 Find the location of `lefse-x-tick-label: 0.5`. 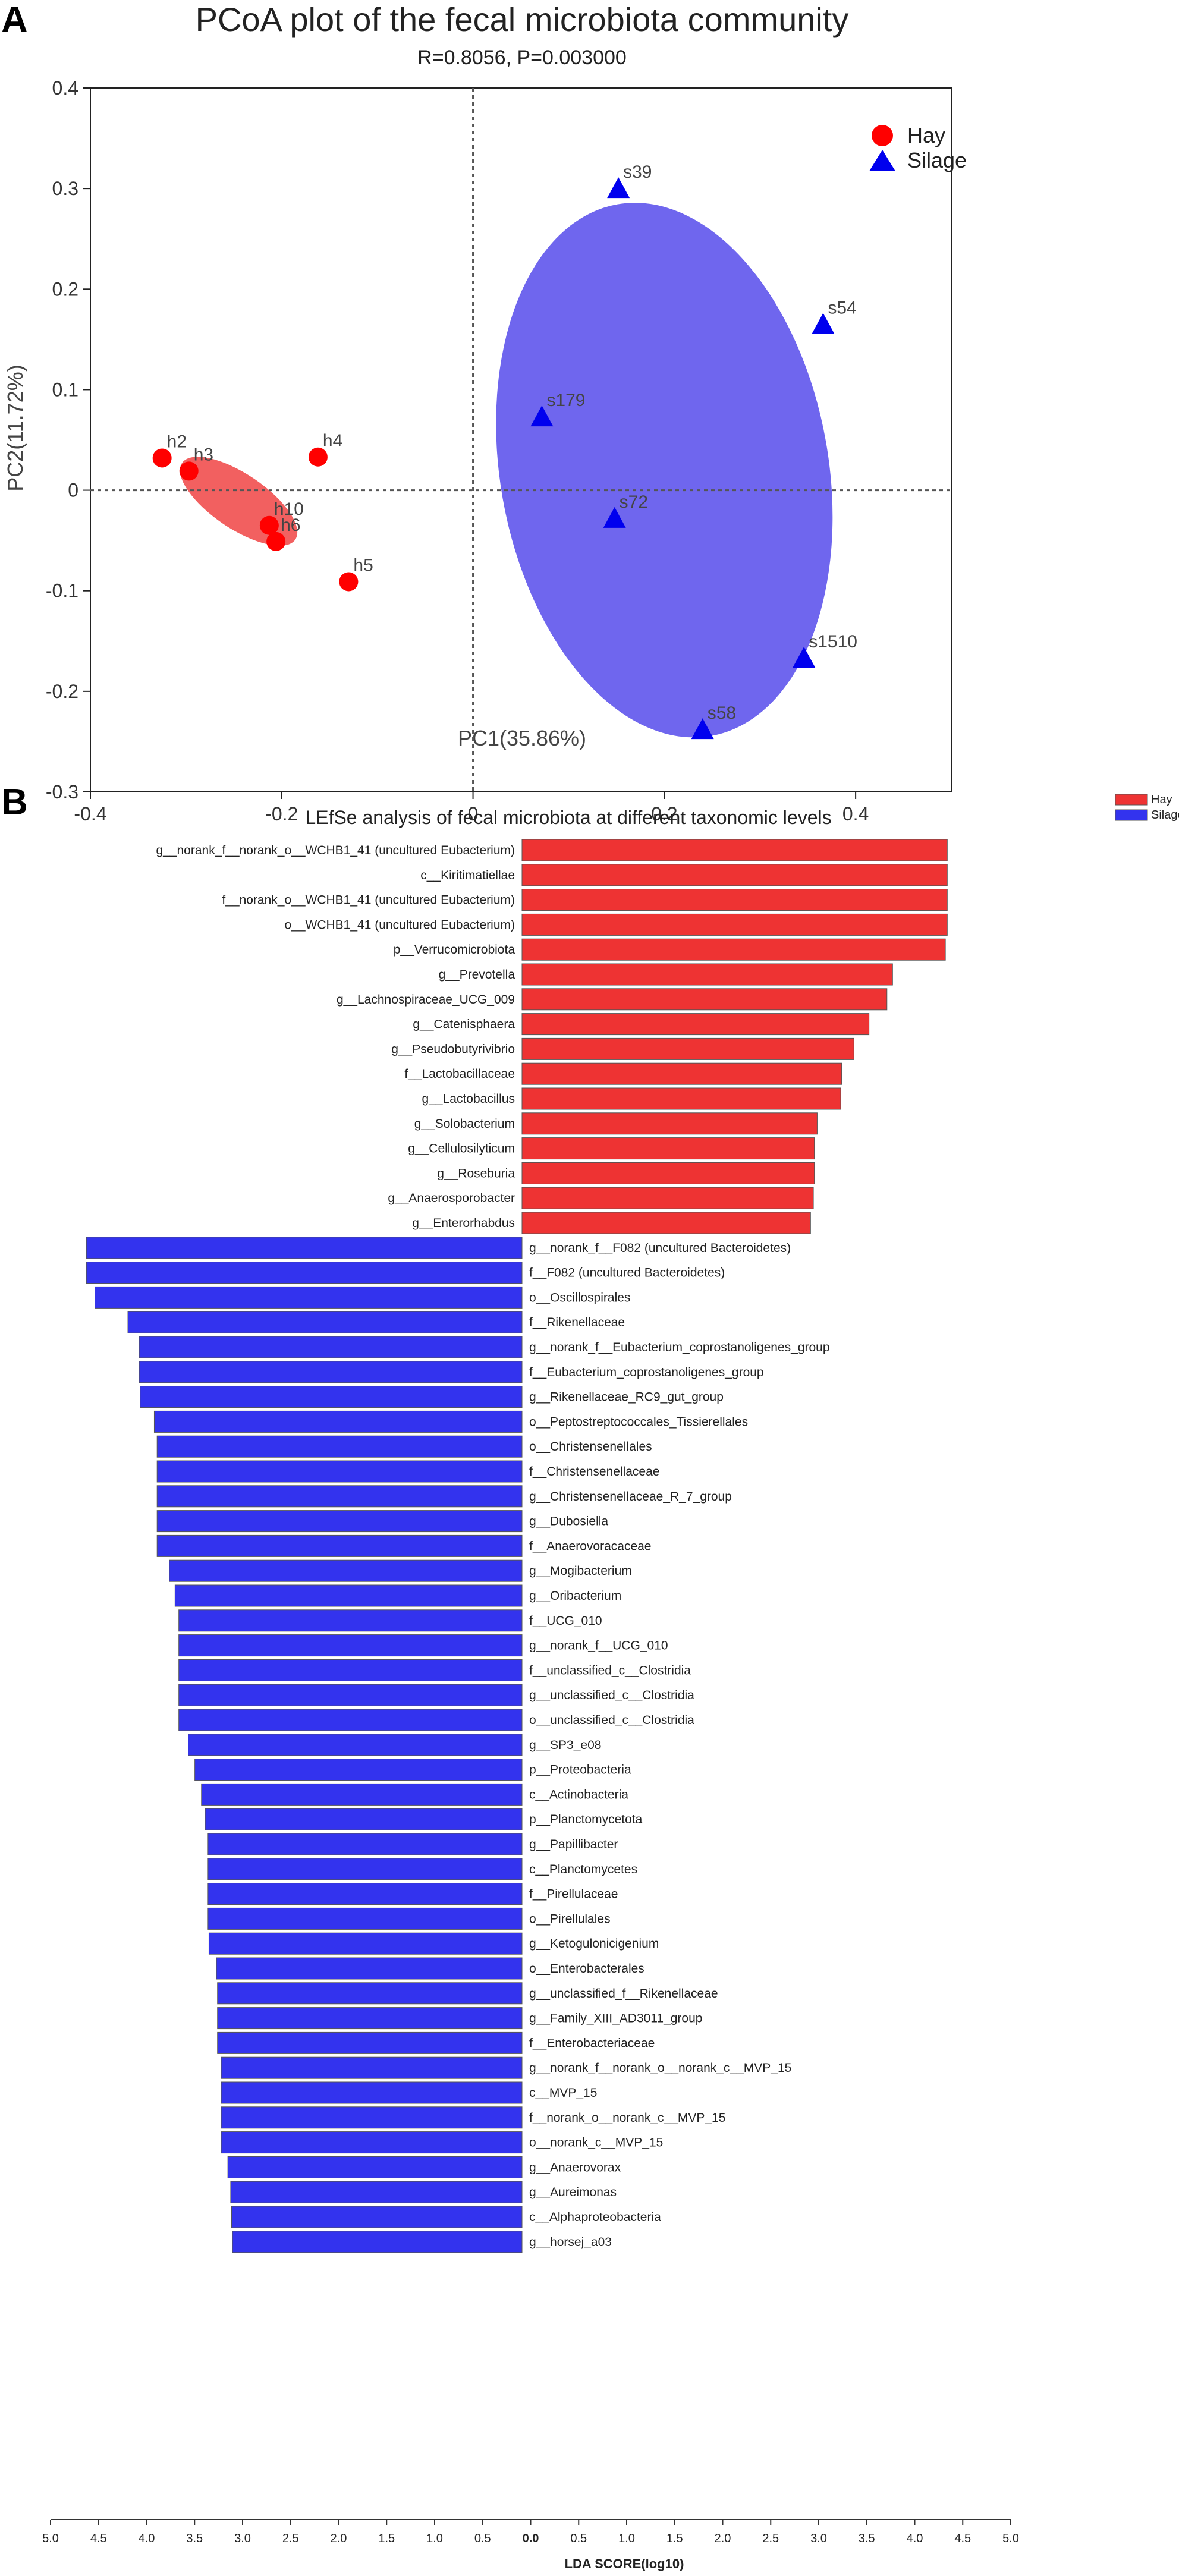

lefse-x-tick-label: 0.5 is located at coordinates (579, 2538).